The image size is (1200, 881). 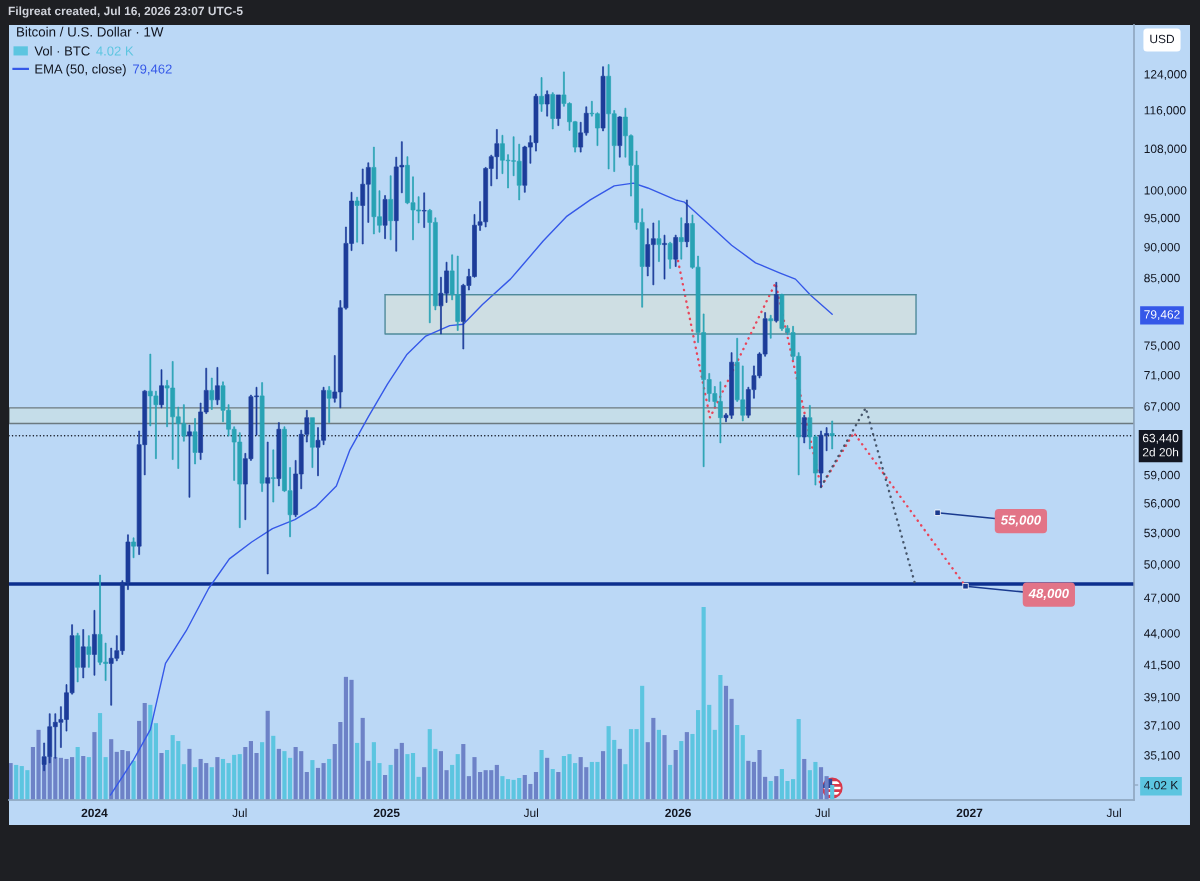 I want to click on legend-label: Vol · BTC, so click(x=62, y=51).